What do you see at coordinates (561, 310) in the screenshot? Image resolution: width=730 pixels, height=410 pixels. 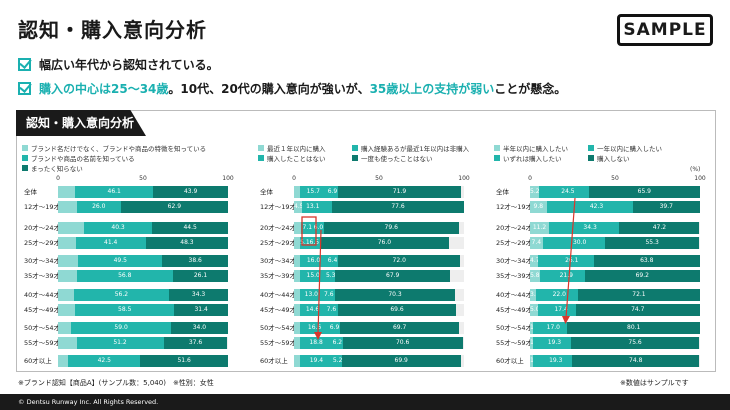 I see `bar-segment: 17.4` at bounding box center [561, 310].